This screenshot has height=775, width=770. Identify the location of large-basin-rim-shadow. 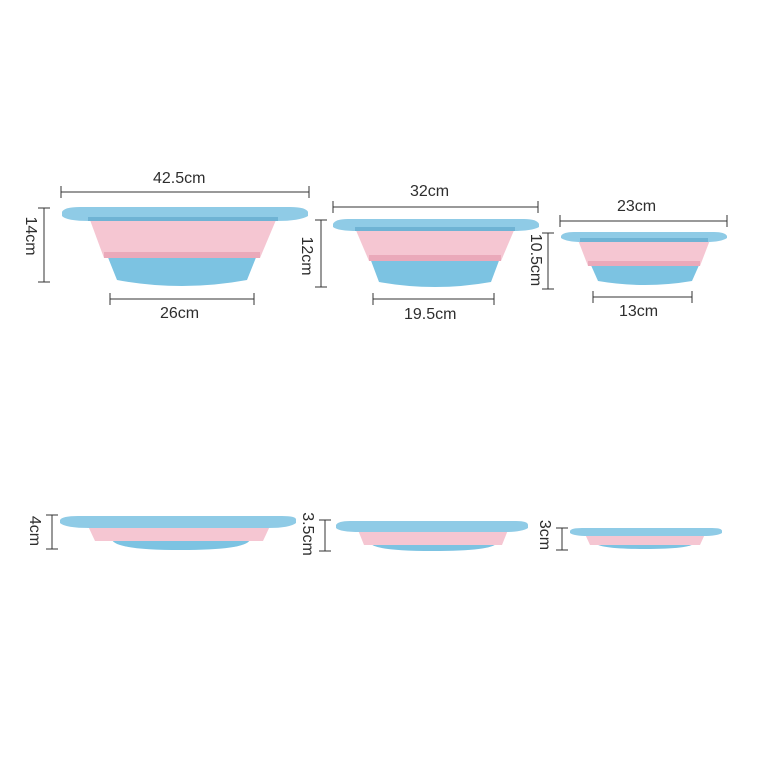
(183, 219).